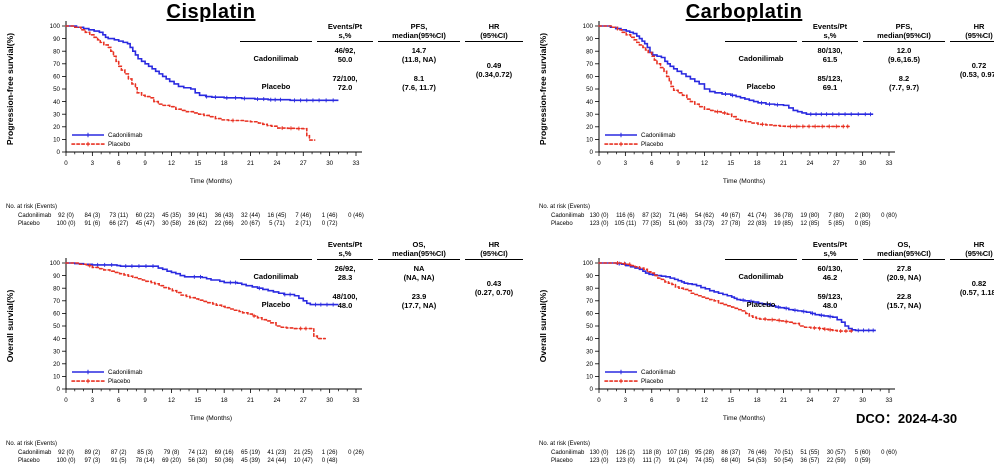  I want to click on at-risk-value: 70 (51), so click(784, 453).